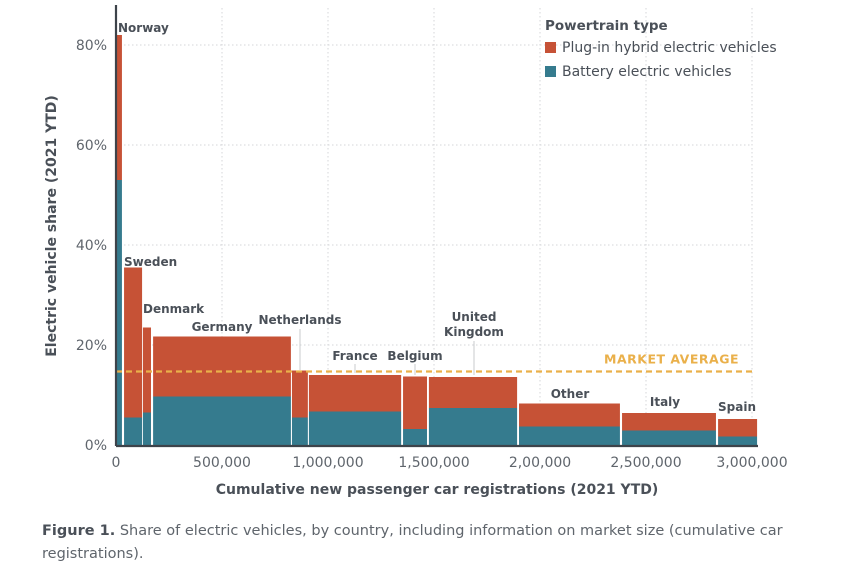 This screenshot has height=576, width=858. What do you see at coordinates (91, 46) in the screenshot?
I see `y-tick-label: 80%` at bounding box center [91, 46].